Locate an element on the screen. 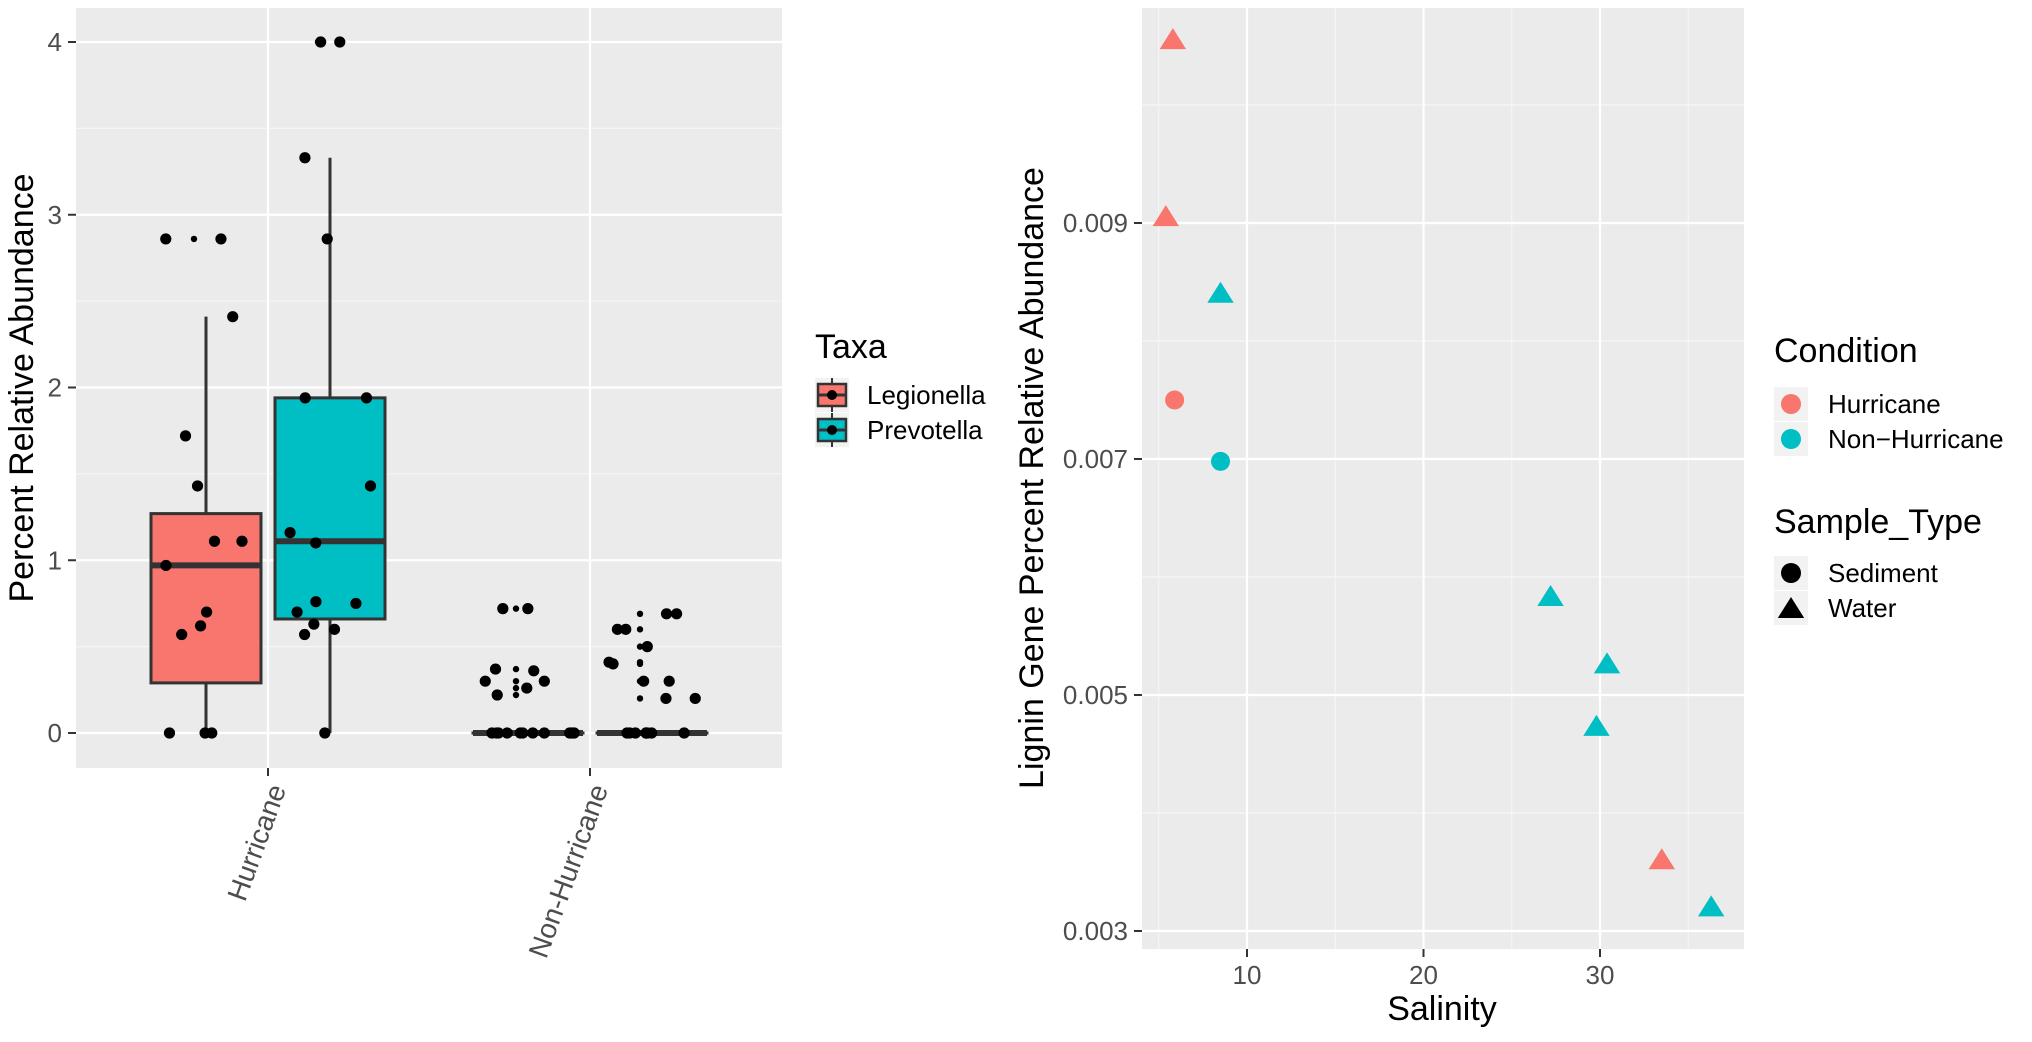 This screenshot has height=1042, width=2032. box-iqr-prevotella is located at coordinates (330, 508).